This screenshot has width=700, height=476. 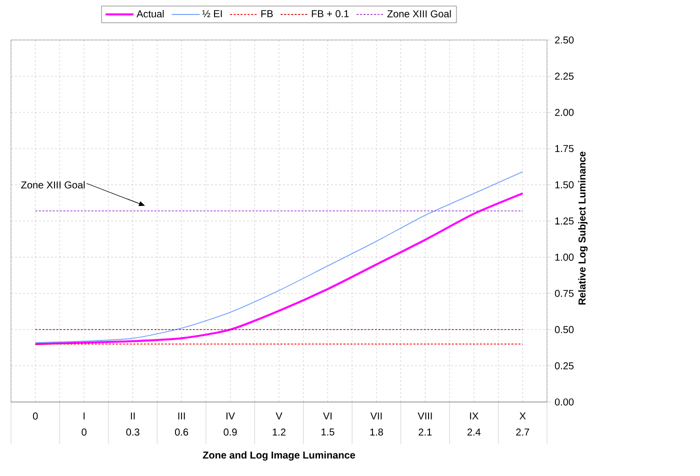 What do you see at coordinates (564, 221) in the screenshot?
I see `y-tick-label: 1.25` at bounding box center [564, 221].